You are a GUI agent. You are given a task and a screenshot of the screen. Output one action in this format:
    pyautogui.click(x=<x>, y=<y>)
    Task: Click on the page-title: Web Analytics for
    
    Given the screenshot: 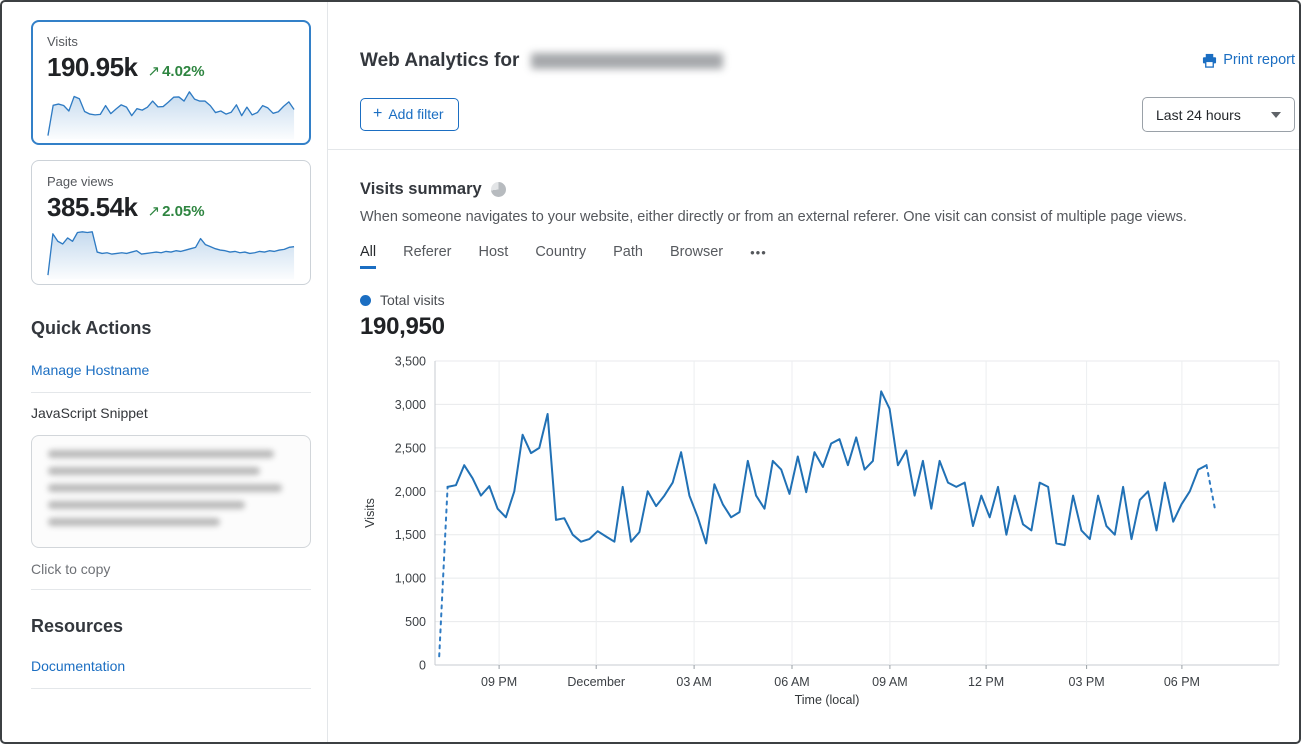 What is the action you would take?
    pyautogui.click(x=542, y=61)
    